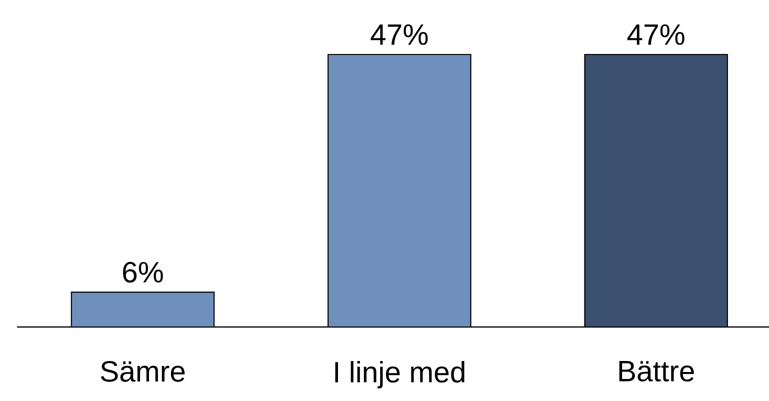  I want to click on x-tick-label: I linje med, so click(399, 374).